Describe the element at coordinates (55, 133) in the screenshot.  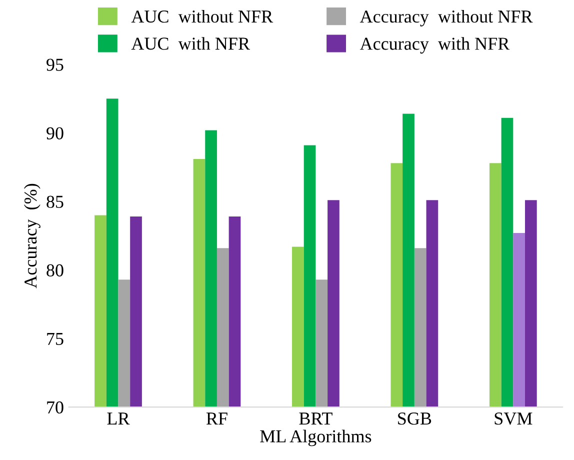
I see `y-tick-label: 90` at that location.